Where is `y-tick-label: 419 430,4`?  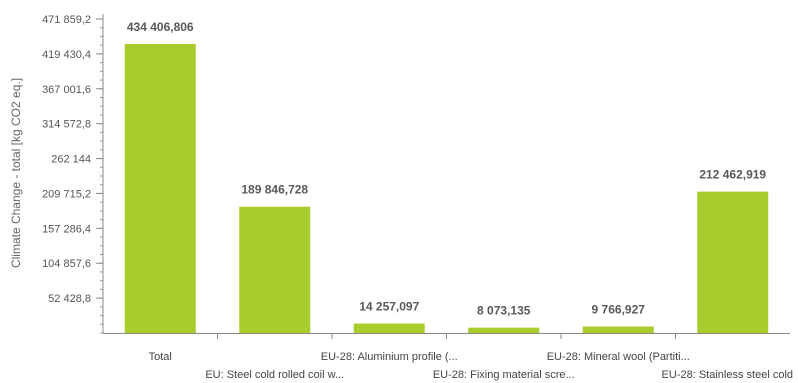 y-tick-label: 419 430,4 is located at coordinates (66, 55).